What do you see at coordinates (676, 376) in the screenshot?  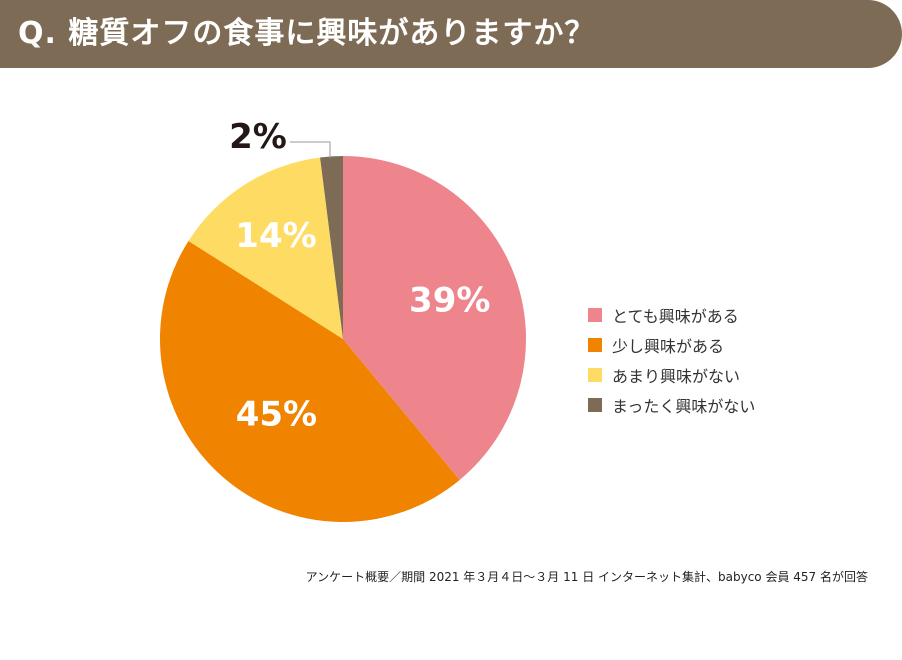 I see `legend-label: あまり興味がない` at bounding box center [676, 376].